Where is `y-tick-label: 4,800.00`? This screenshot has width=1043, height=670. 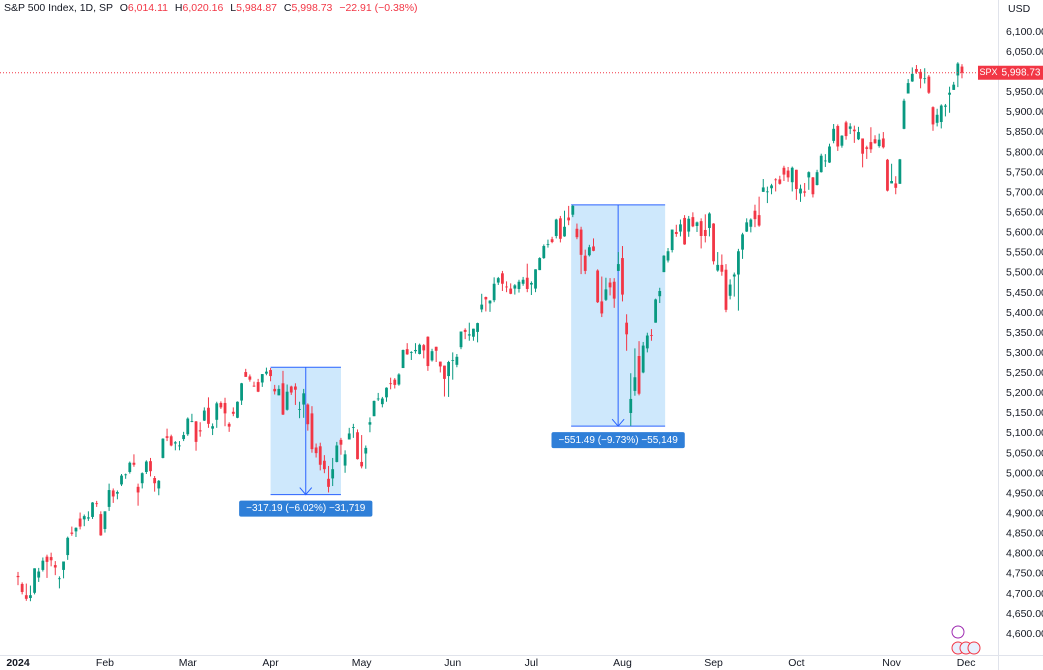 y-tick-label: 4,800.00 is located at coordinates (1024, 554).